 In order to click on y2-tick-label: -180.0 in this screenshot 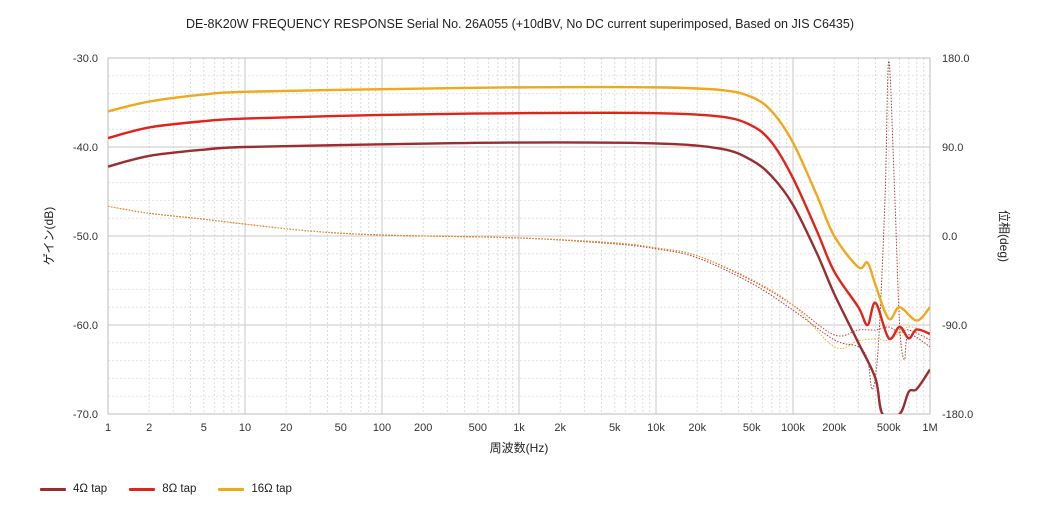, I will do `click(957, 415)`.